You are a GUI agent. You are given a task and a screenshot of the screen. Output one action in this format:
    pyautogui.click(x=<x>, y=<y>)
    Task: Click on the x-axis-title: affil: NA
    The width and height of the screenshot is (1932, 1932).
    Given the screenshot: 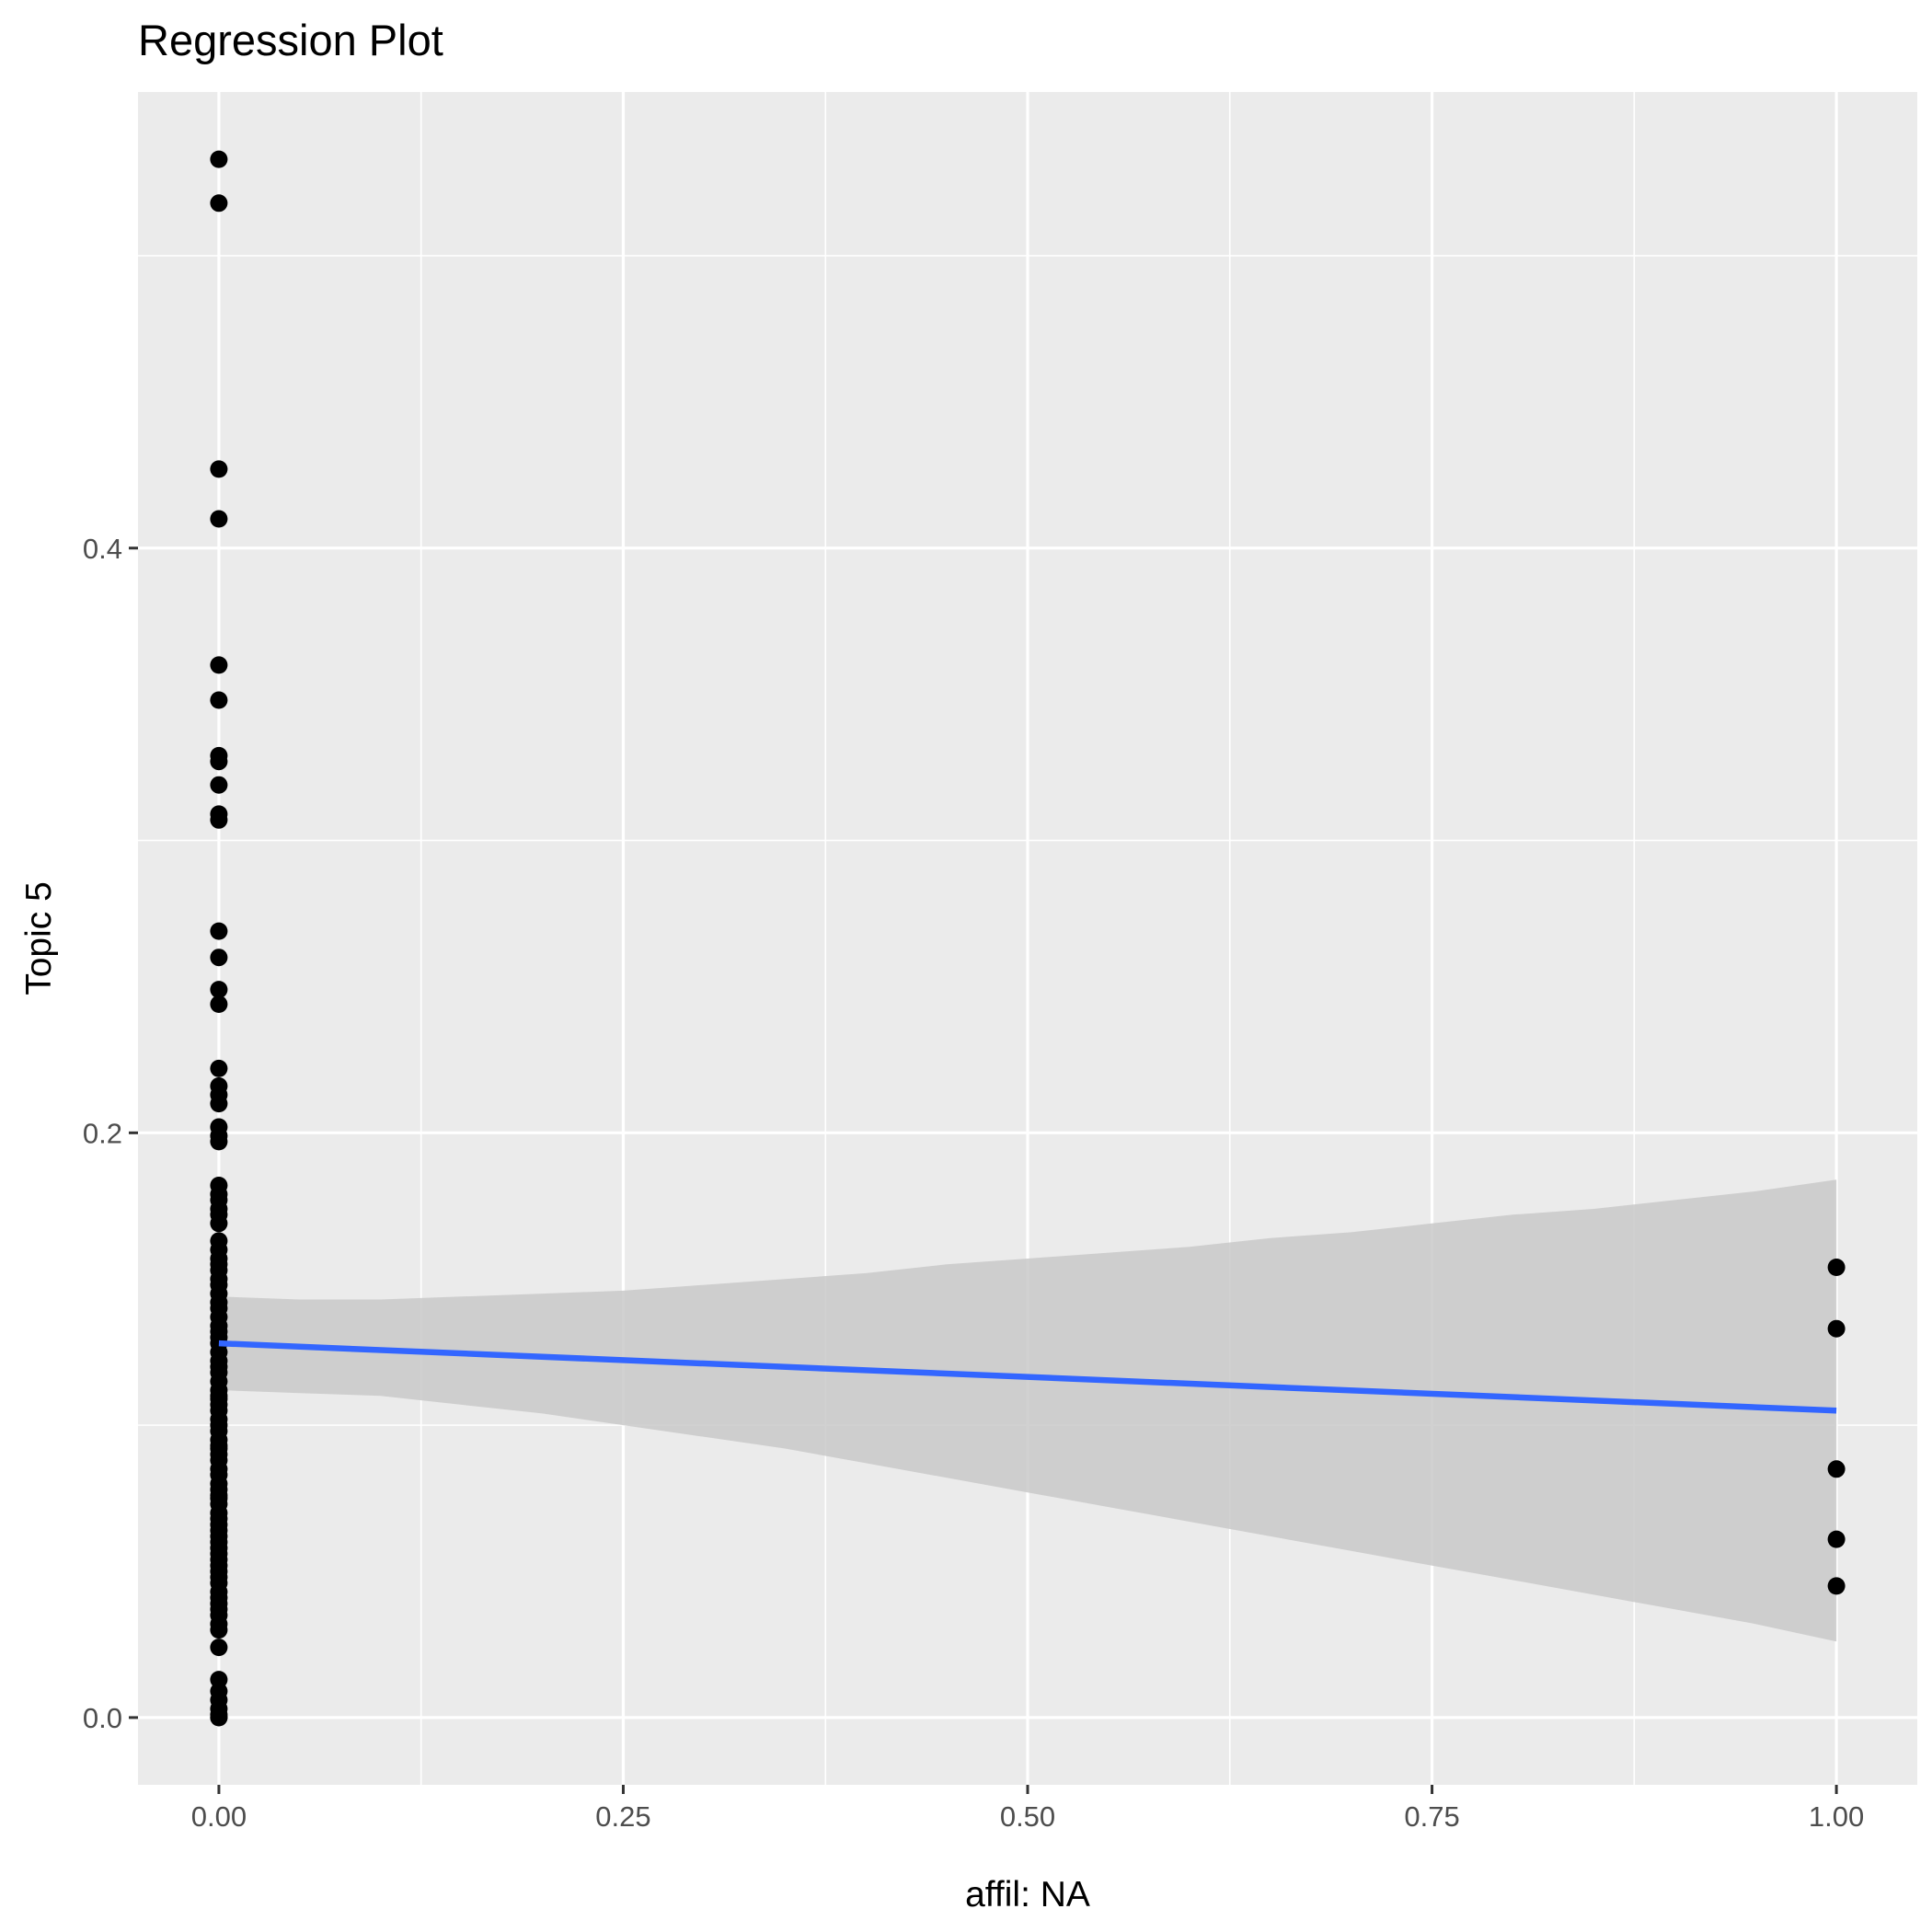 What is the action you would take?
    pyautogui.click(x=1027, y=1895)
    